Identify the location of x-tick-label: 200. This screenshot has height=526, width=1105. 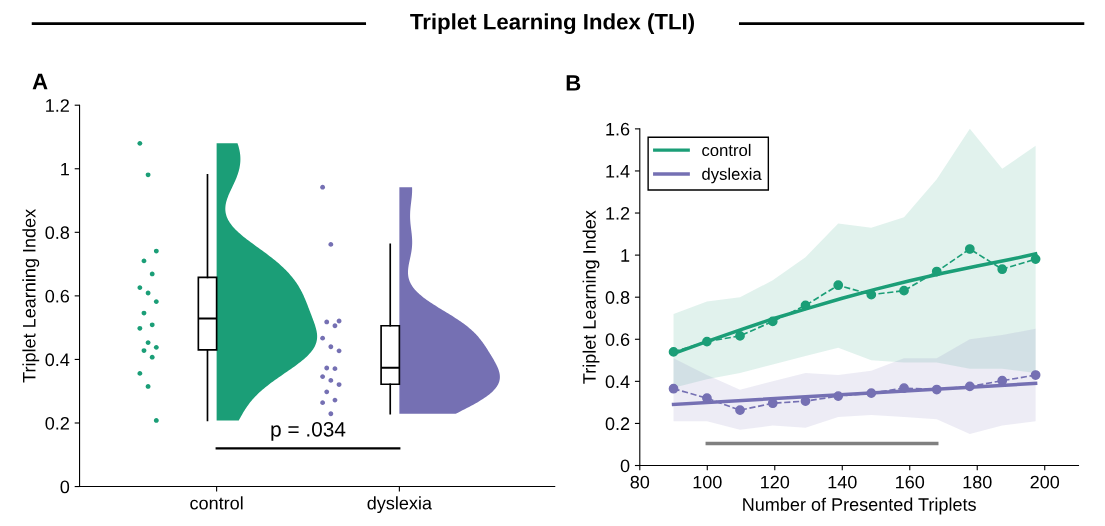
(1045, 482).